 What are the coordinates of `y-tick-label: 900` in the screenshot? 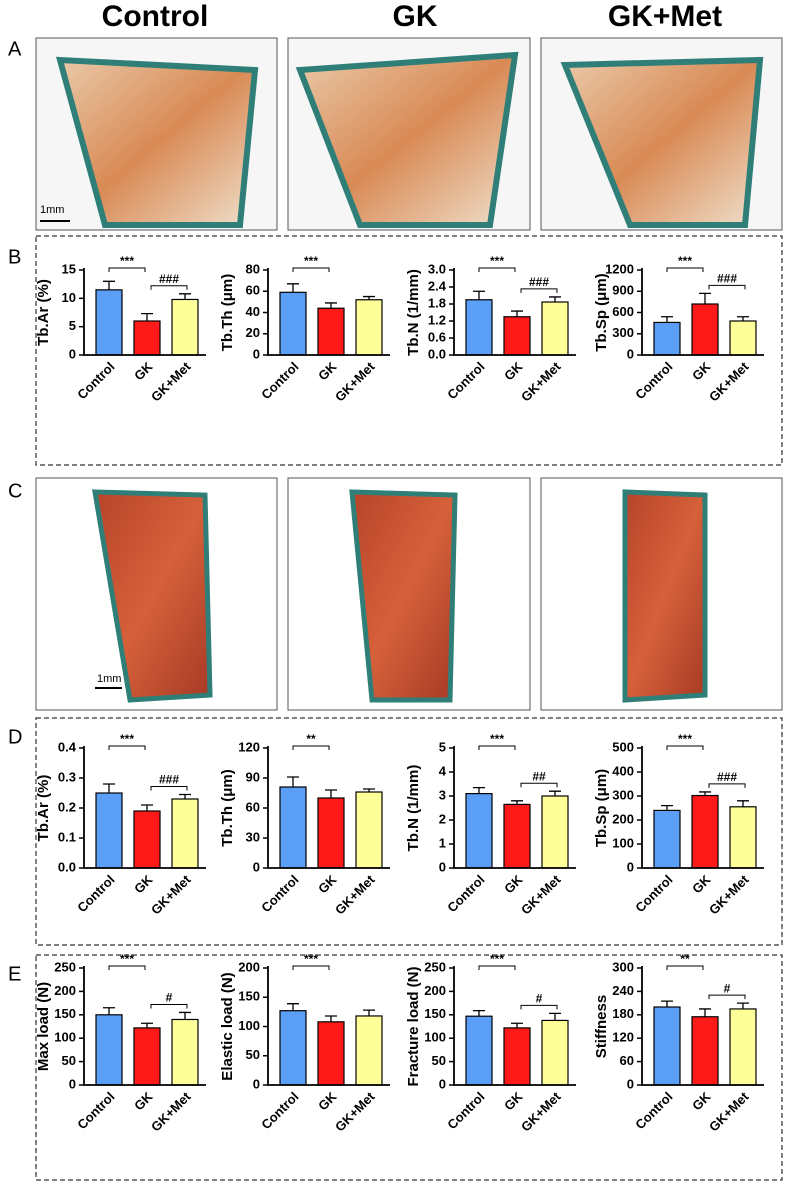 It's located at (623, 290).